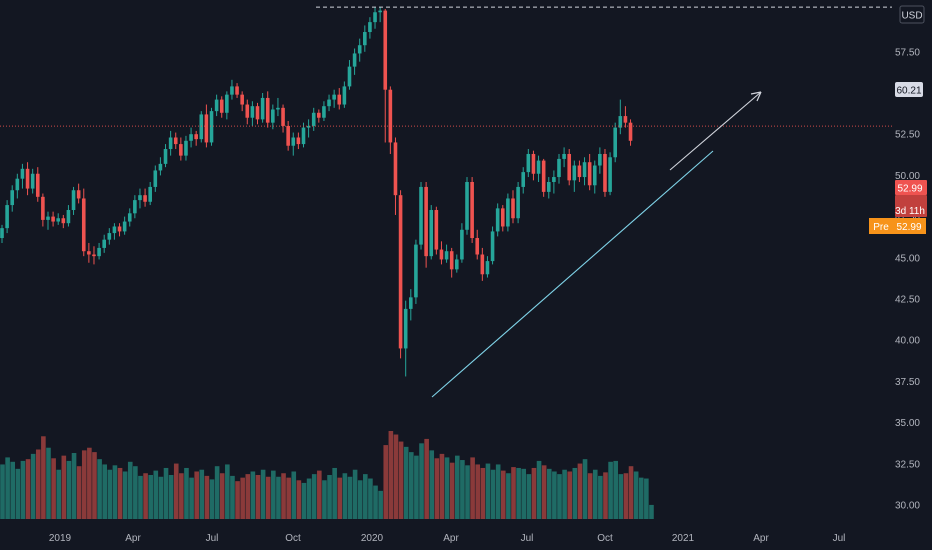 The width and height of the screenshot is (932, 550). What do you see at coordinates (605, 538) in the screenshot?
I see `time-tick-label: Oct` at bounding box center [605, 538].